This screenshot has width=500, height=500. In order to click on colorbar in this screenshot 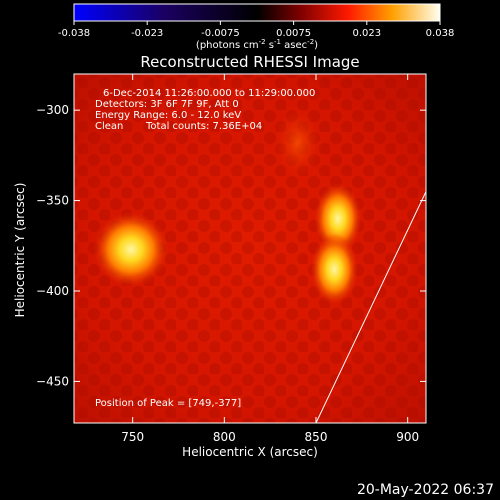, I will do `click(257, 12)`.